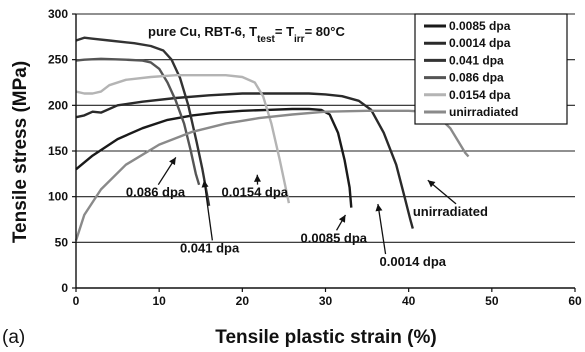 The width and height of the screenshot is (585, 352). What do you see at coordinates (450, 211) in the screenshot?
I see `annotation-label-5: unirradiated` at bounding box center [450, 211].